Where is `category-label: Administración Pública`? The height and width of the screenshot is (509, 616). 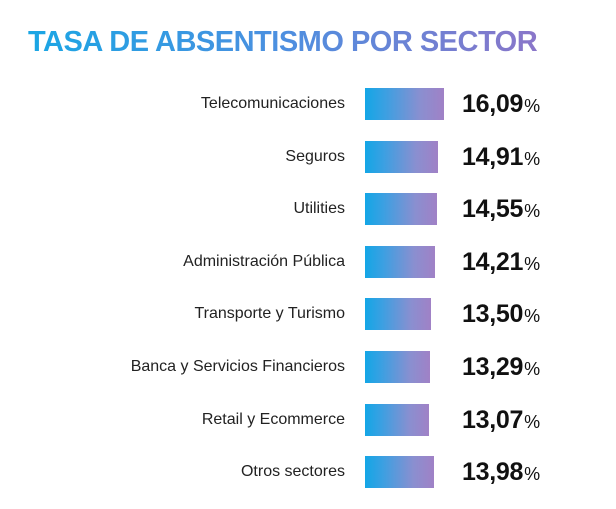
category-label: Administración Pública is located at coordinates (264, 261).